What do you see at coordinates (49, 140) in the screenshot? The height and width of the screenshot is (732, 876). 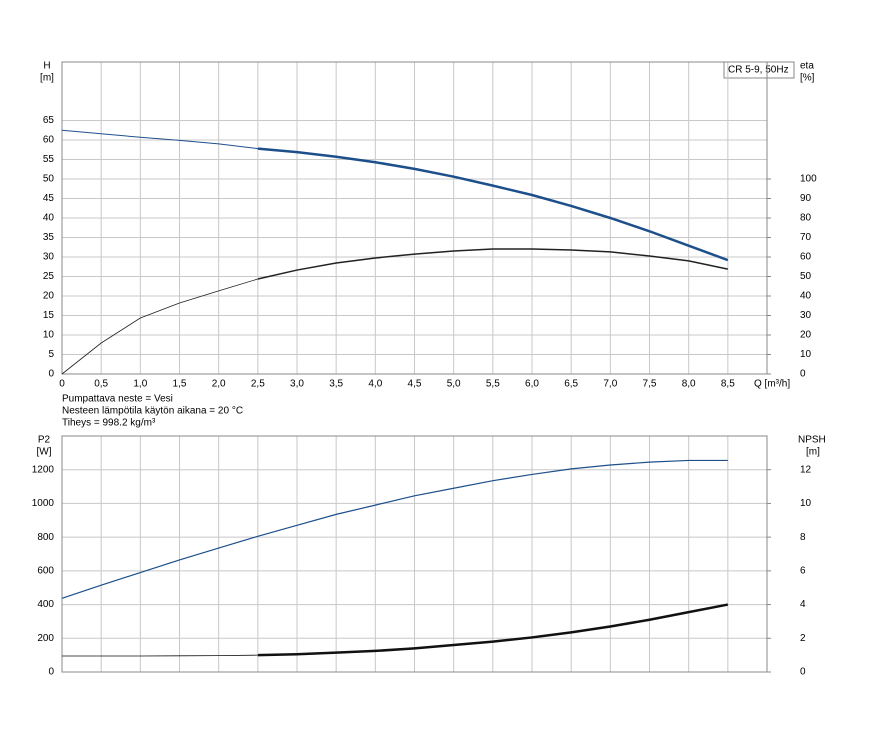 I see `y-tick-label: 60` at bounding box center [49, 140].